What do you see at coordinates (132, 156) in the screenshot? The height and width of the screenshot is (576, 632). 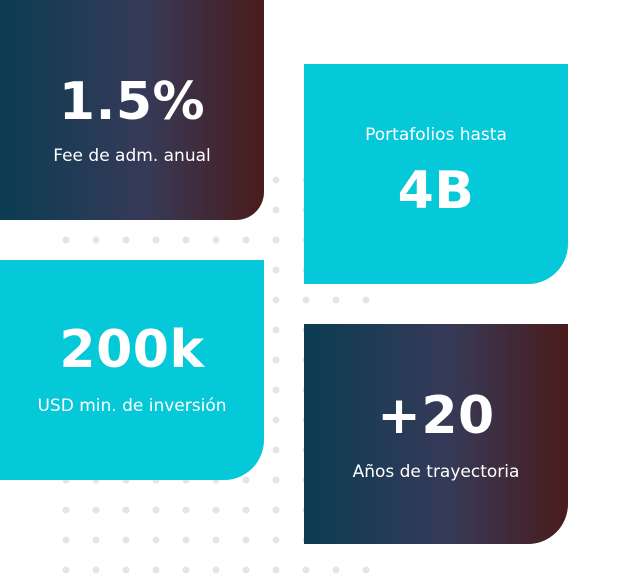 I see `fee-label: Fee de adm. anual` at bounding box center [132, 156].